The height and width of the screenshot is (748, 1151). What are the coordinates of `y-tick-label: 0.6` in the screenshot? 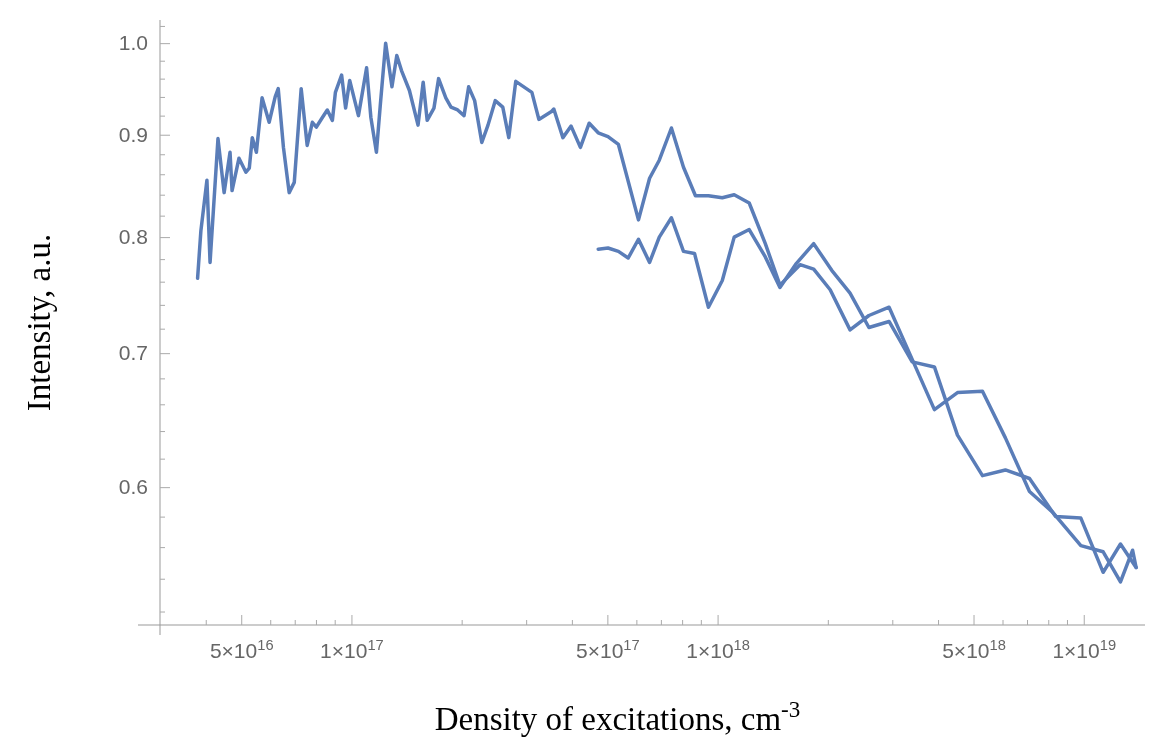 It's located at (133, 487).